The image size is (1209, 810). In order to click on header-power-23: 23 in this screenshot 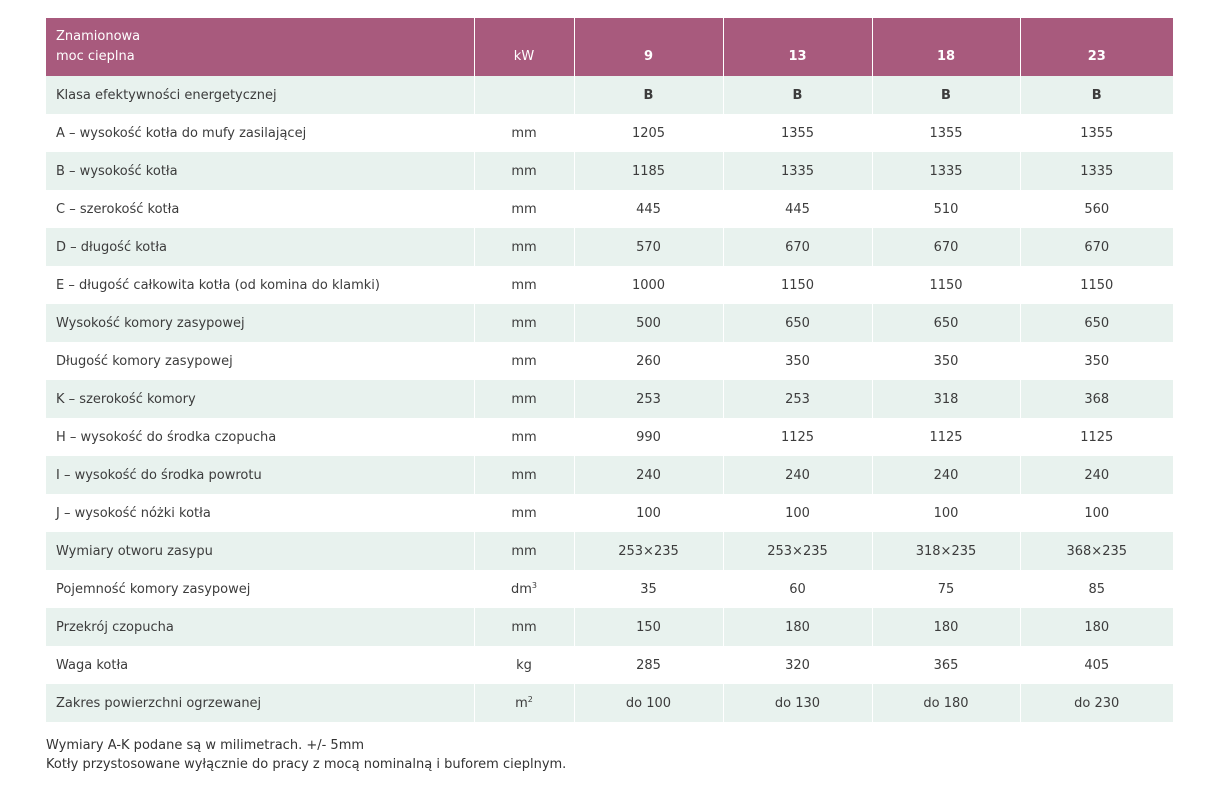, I will do `click(1096, 47)`.